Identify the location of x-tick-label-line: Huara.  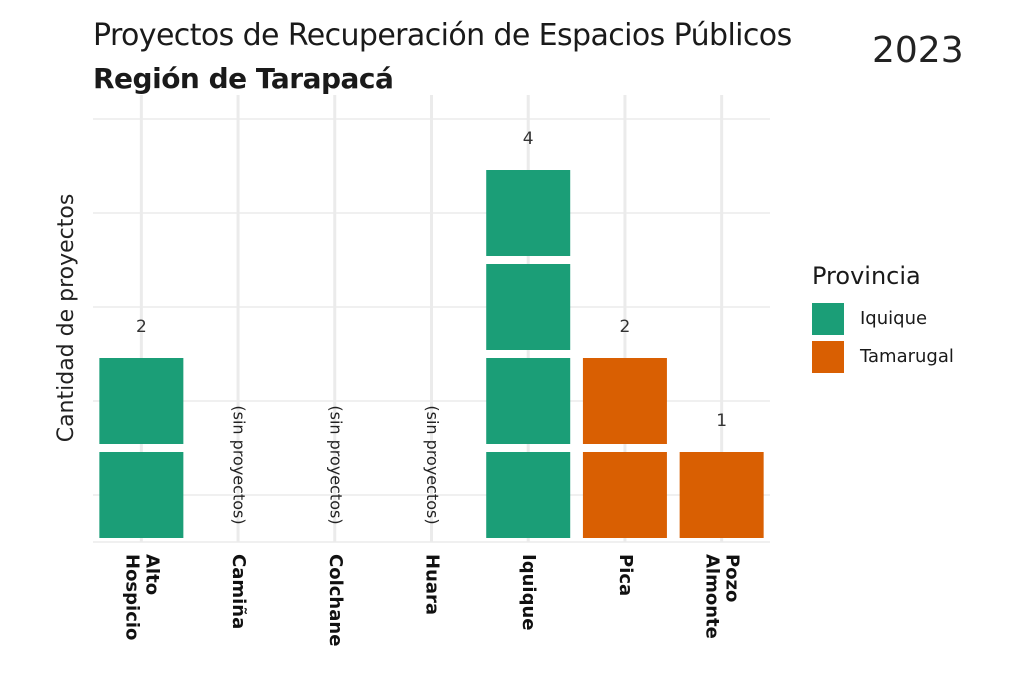
(432, 584).